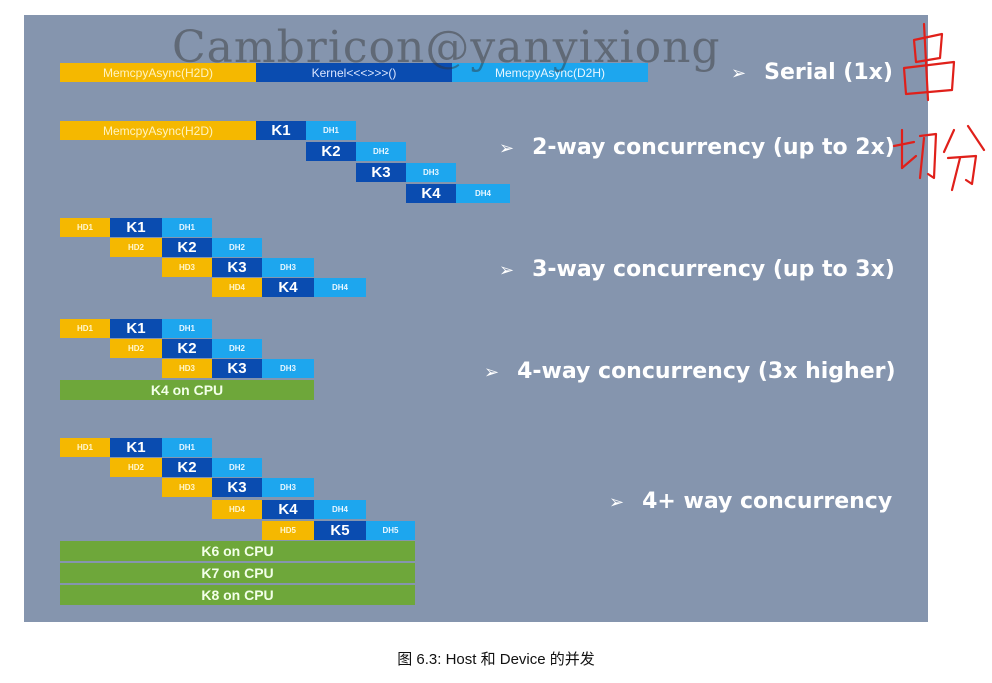 The height and width of the screenshot is (683, 992). I want to click on four-plus-cpu-block-k7: K7 on CPU, so click(237, 573).